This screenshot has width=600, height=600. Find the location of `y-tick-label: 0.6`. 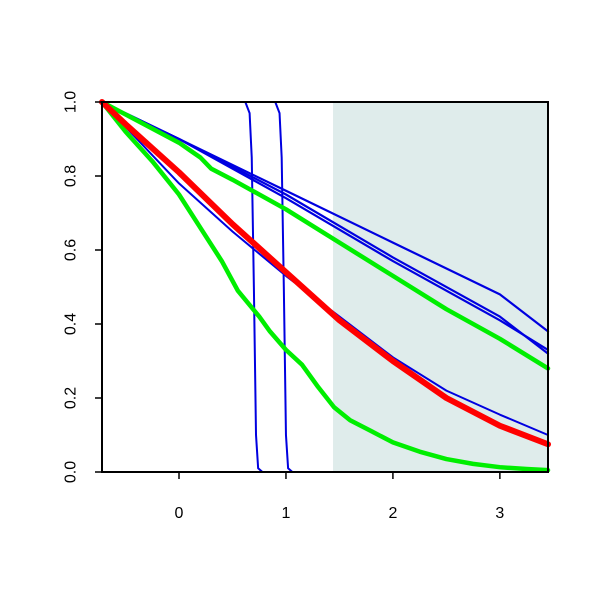

y-tick-label: 0.6 is located at coordinates (71, 250).